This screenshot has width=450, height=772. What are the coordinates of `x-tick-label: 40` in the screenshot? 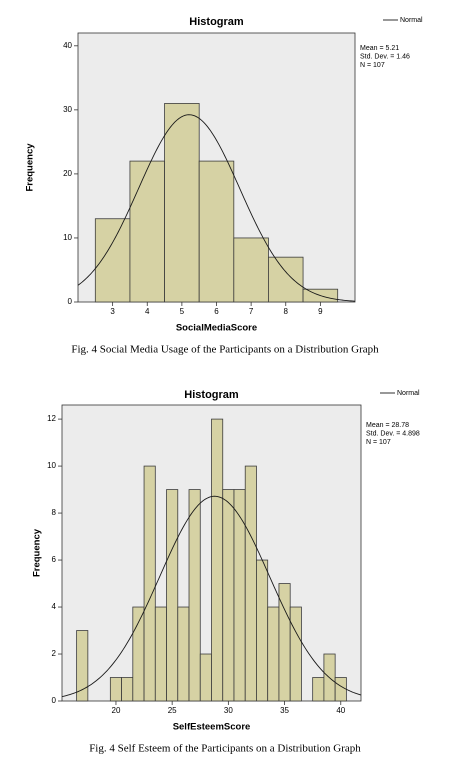 It's located at (340, 710).